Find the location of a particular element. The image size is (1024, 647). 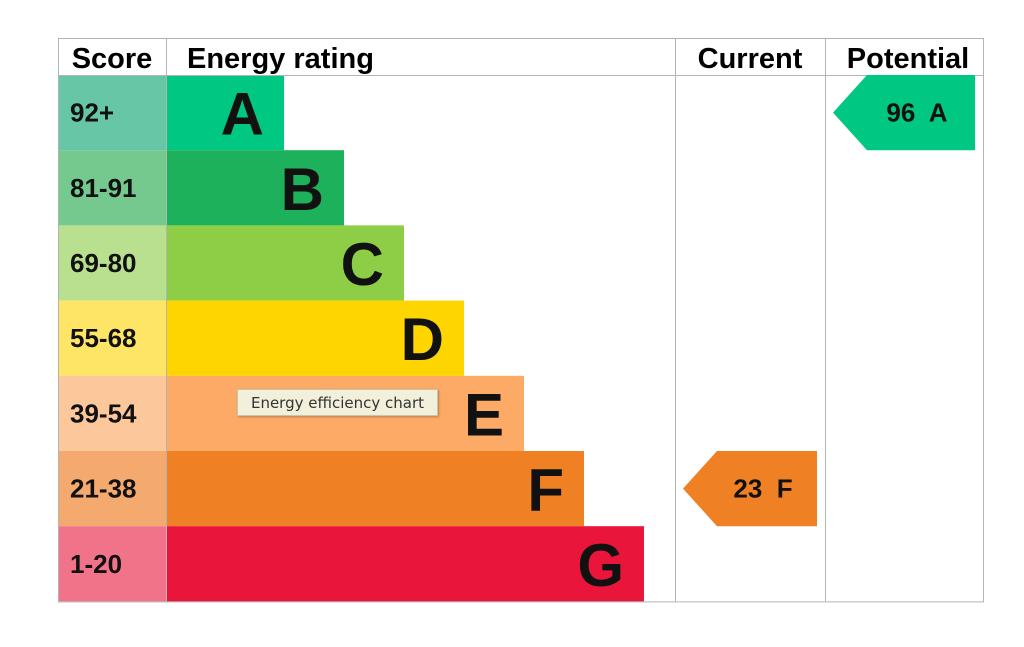

band-letter-b: B is located at coordinates (302, 189).